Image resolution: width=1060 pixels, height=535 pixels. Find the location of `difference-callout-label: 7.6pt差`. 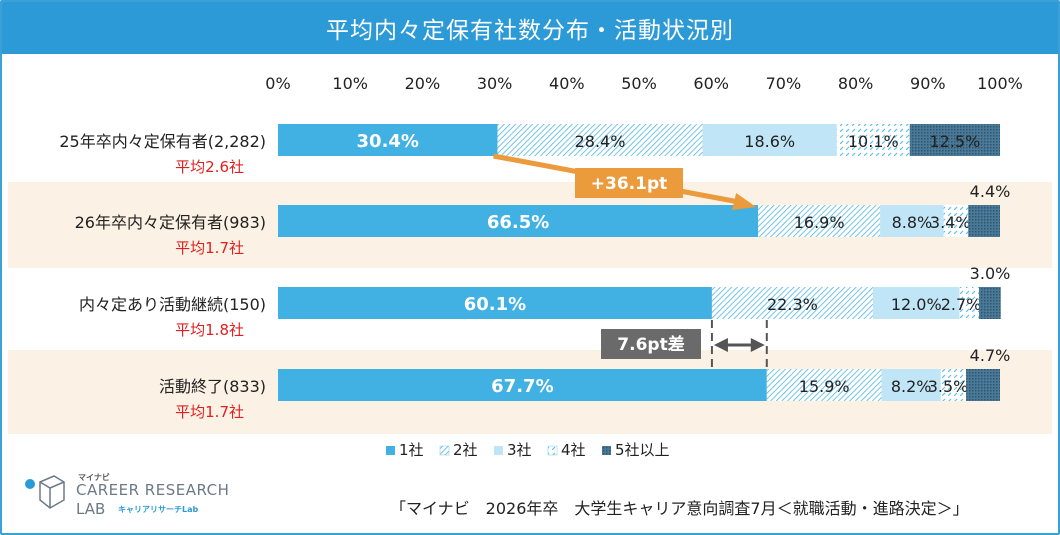

difference-callout-label: 7.6pt差 is located at coordinates (650, 344).